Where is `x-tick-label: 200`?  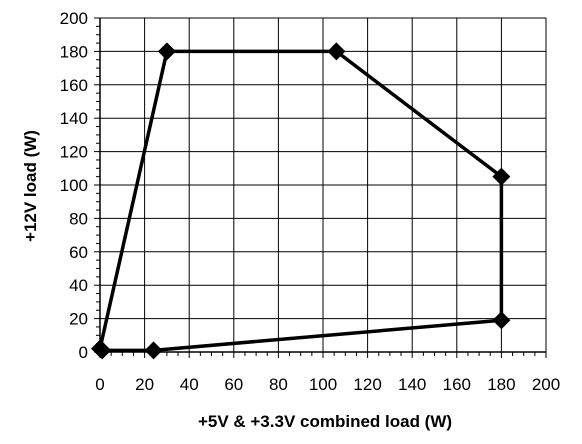 x-tick-label: 200 is located at coordinates (546, 384).